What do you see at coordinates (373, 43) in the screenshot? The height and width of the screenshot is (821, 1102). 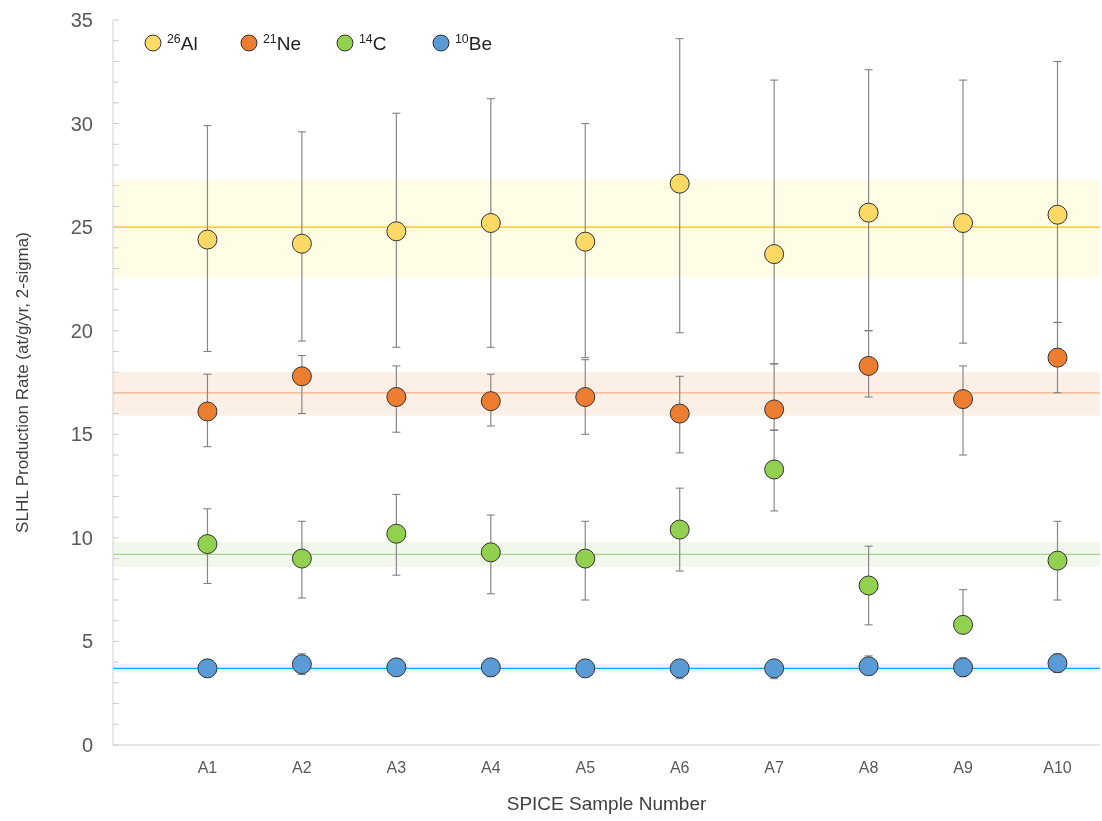 I see `legend-label: $^{14}$C` at bounding box center [373, 43].